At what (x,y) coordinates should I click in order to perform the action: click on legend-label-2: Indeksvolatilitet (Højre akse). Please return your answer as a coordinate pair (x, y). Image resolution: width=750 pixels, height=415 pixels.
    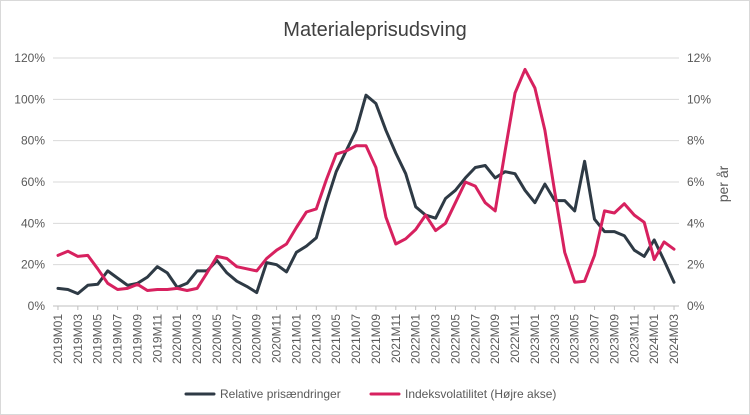
    Looking at the image, I should click on (480, 394).